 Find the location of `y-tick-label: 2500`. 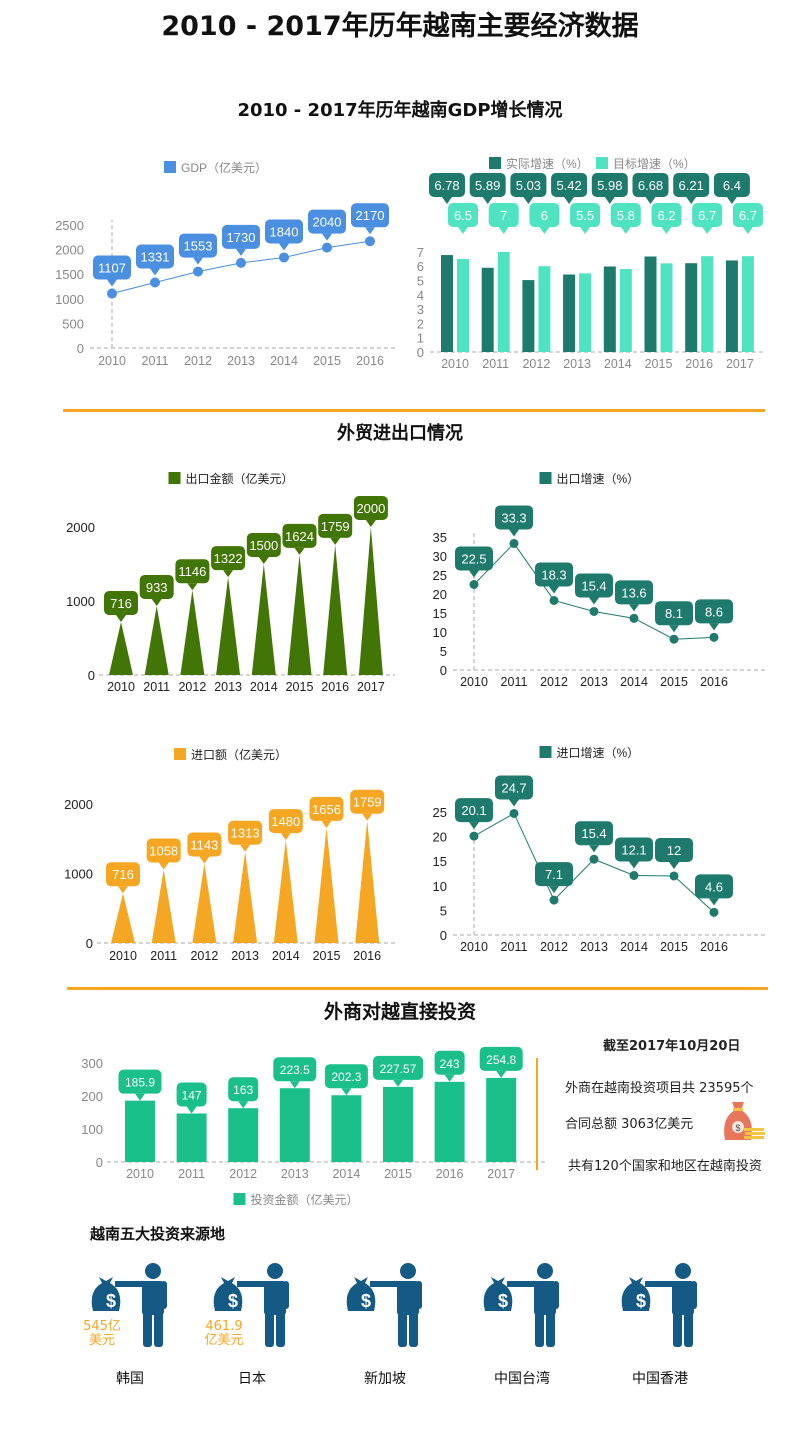

y-tick-label: 2500 is located at coordinates (69, 225).